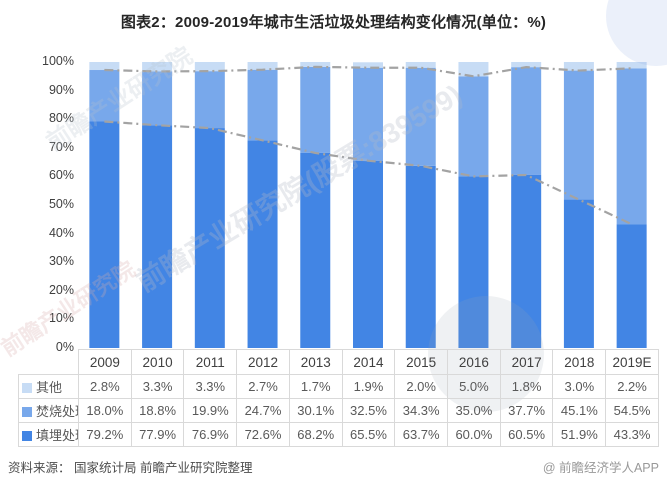  I want to click on value-cell: 45.1%, so click(579, 410).